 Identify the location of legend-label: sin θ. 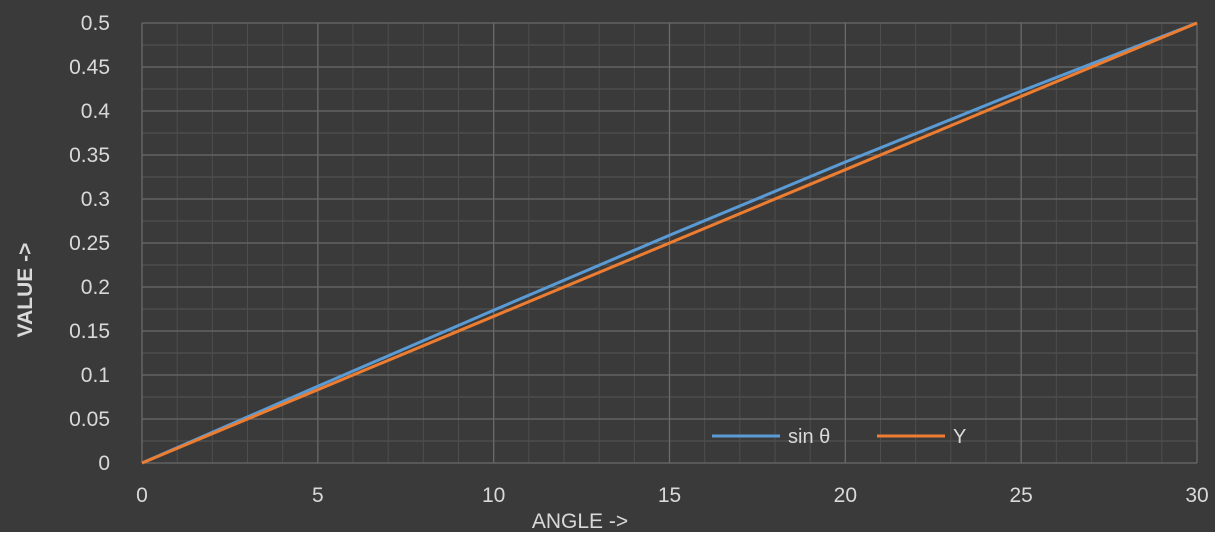
(809, 437).